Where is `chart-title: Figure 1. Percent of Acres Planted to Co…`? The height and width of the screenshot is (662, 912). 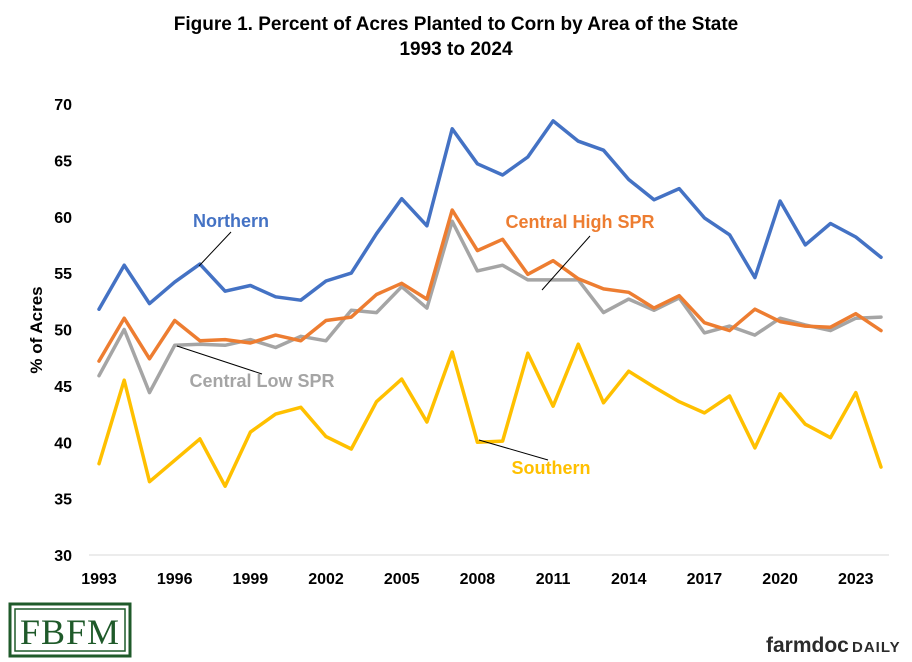
chart-title: Figure 1. Percent of Acres Planted to Co… is located at coordinates (456, 24).